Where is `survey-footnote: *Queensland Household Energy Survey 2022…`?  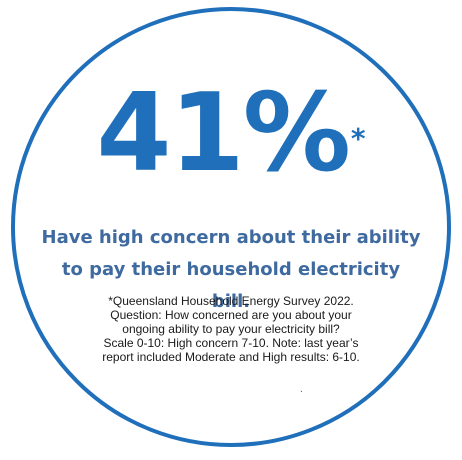
survey-footnote: *Queensland Household Energy Survey 2022… is located at coordinates (231, 329).